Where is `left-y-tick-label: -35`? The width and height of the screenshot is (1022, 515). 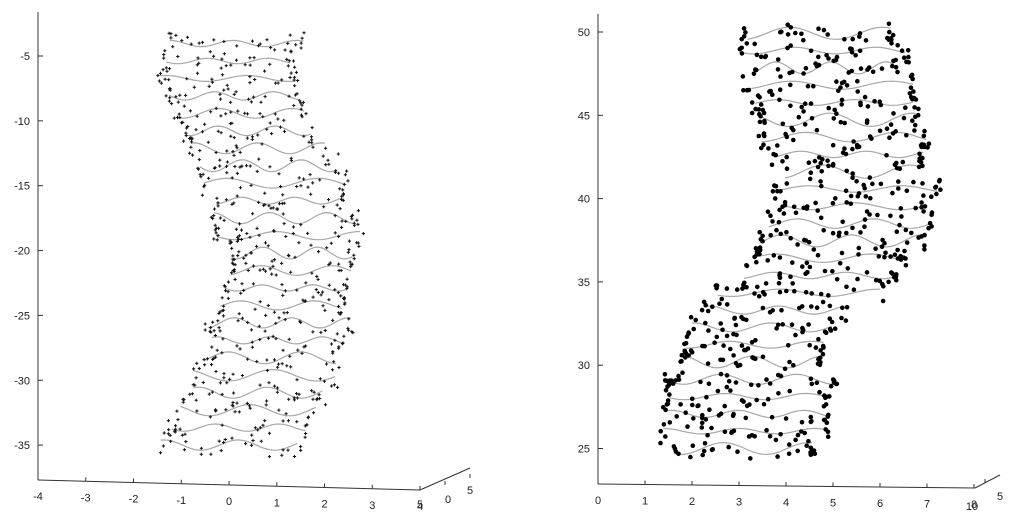
left-y-tick-label: -35 is located at coordinates (22, 446).